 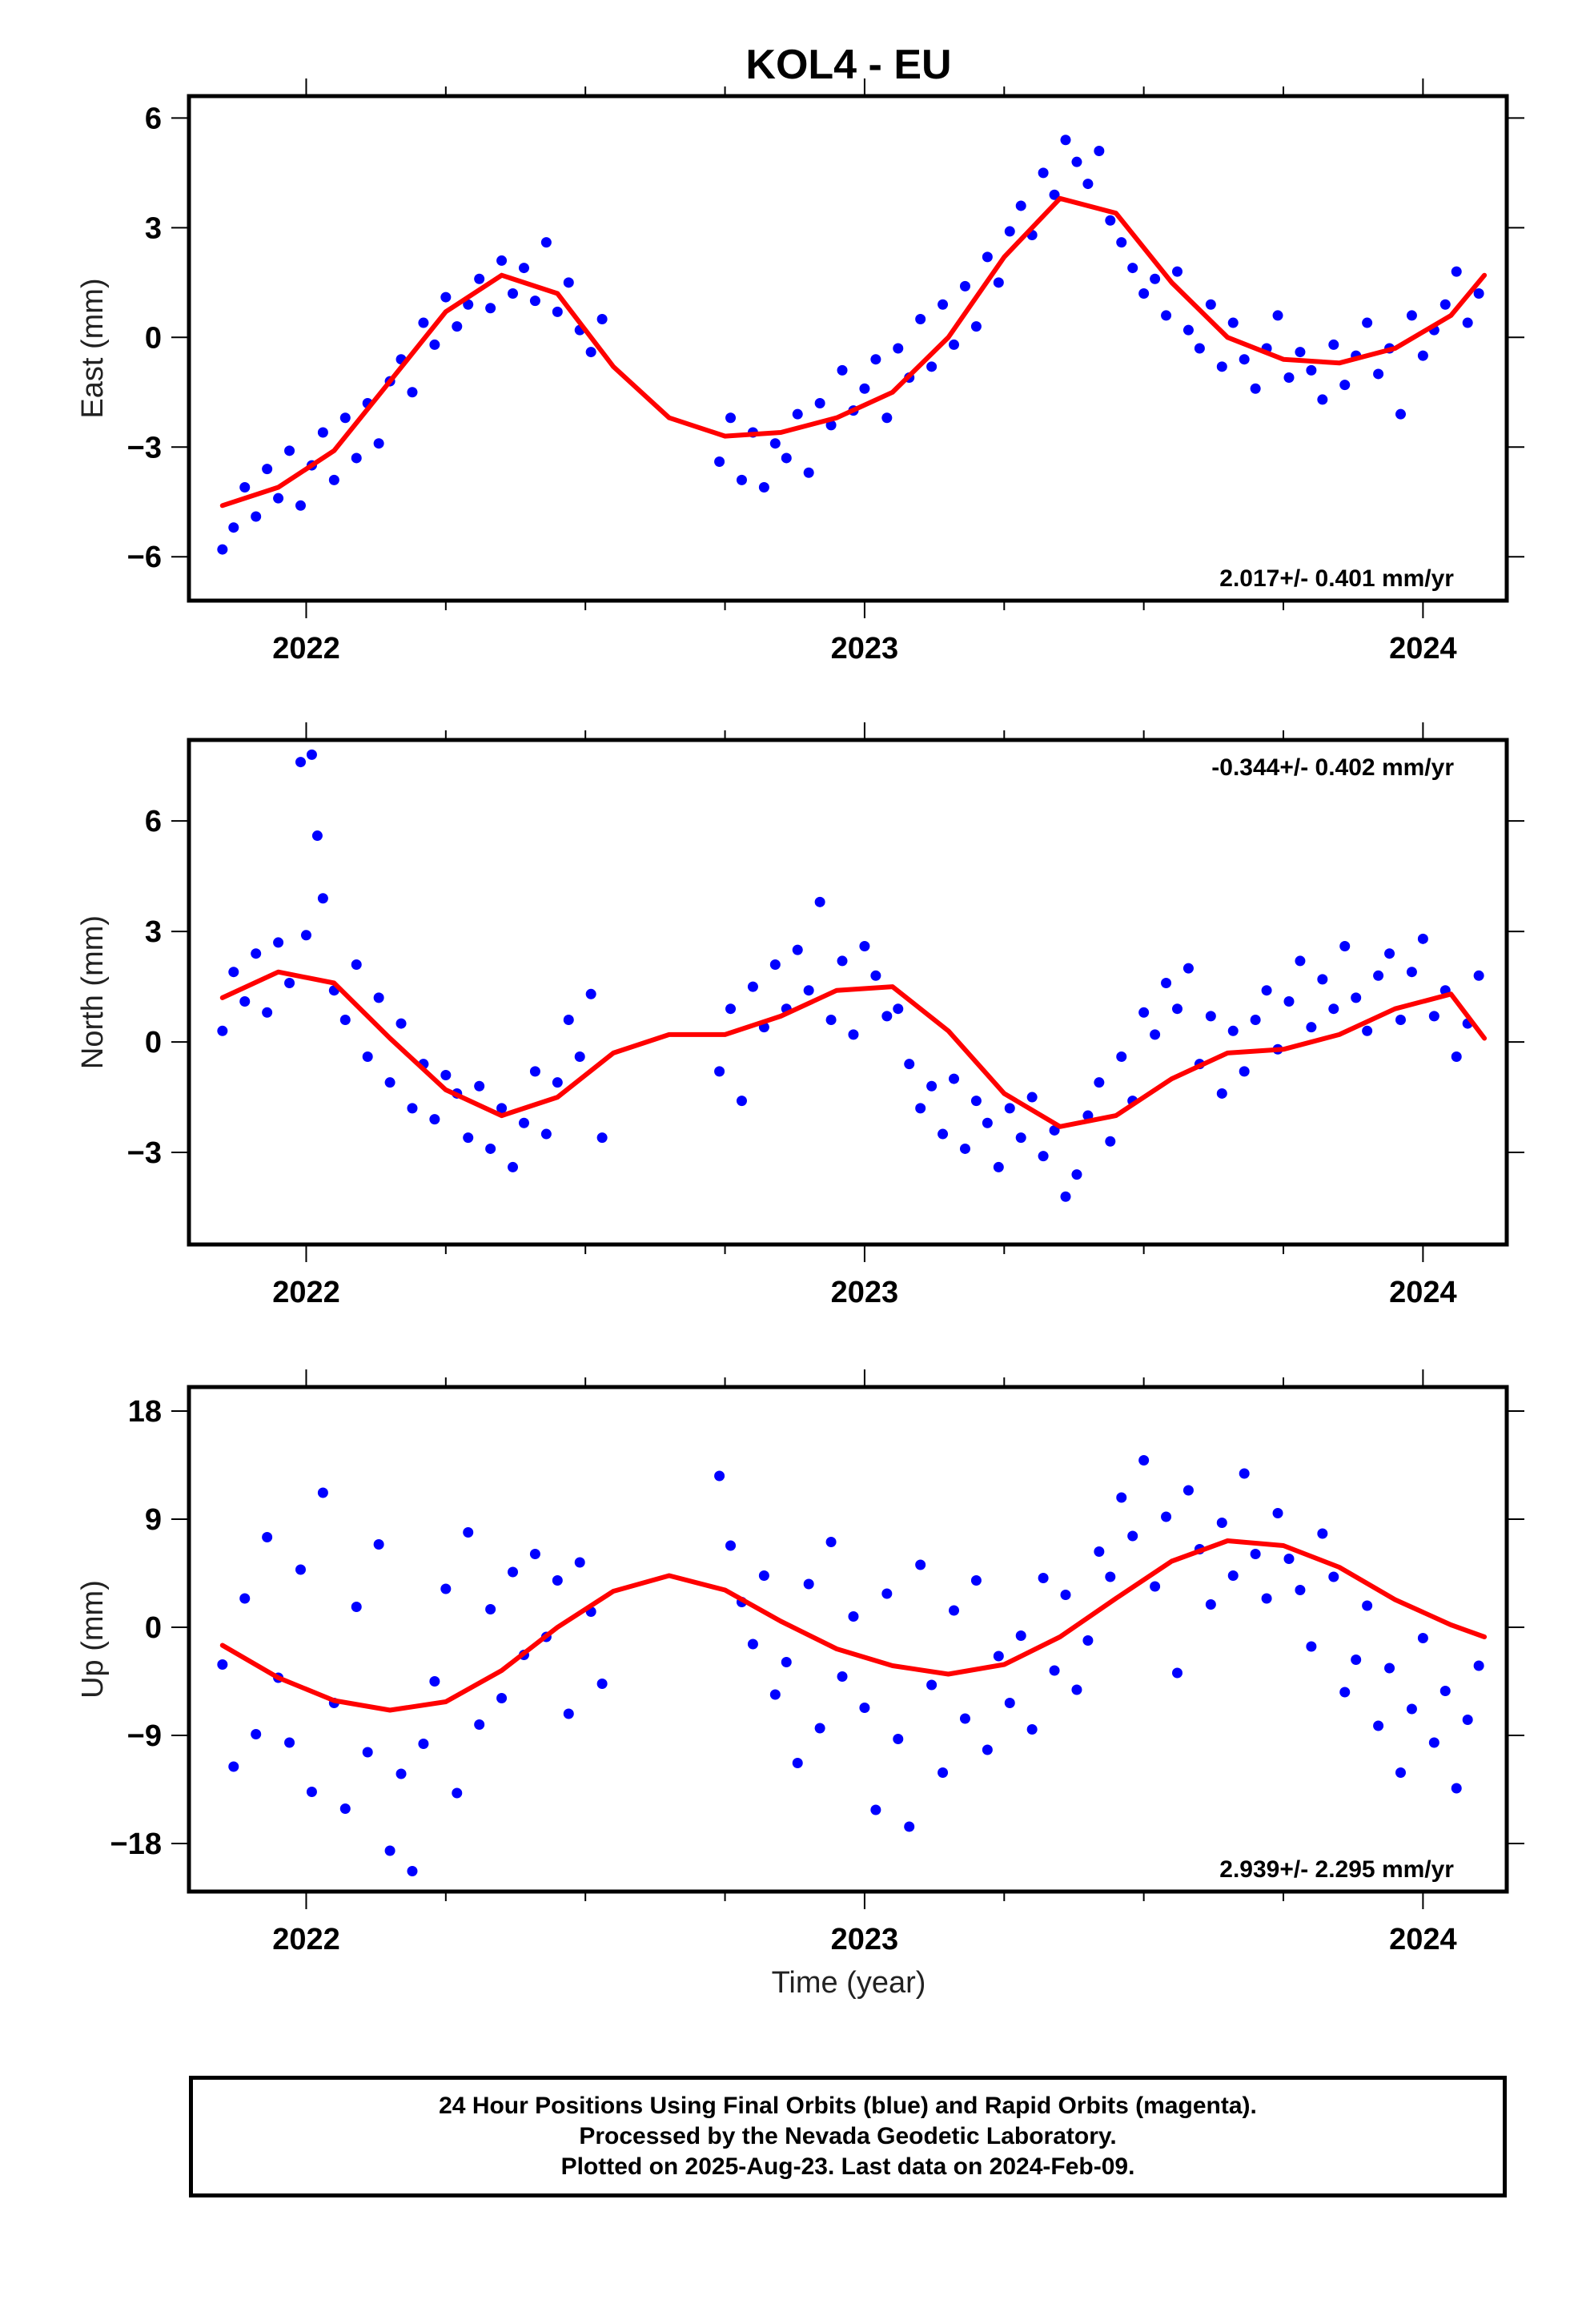 I want to click on east-x-tick-label: 2023, so click(x=865, y=648).